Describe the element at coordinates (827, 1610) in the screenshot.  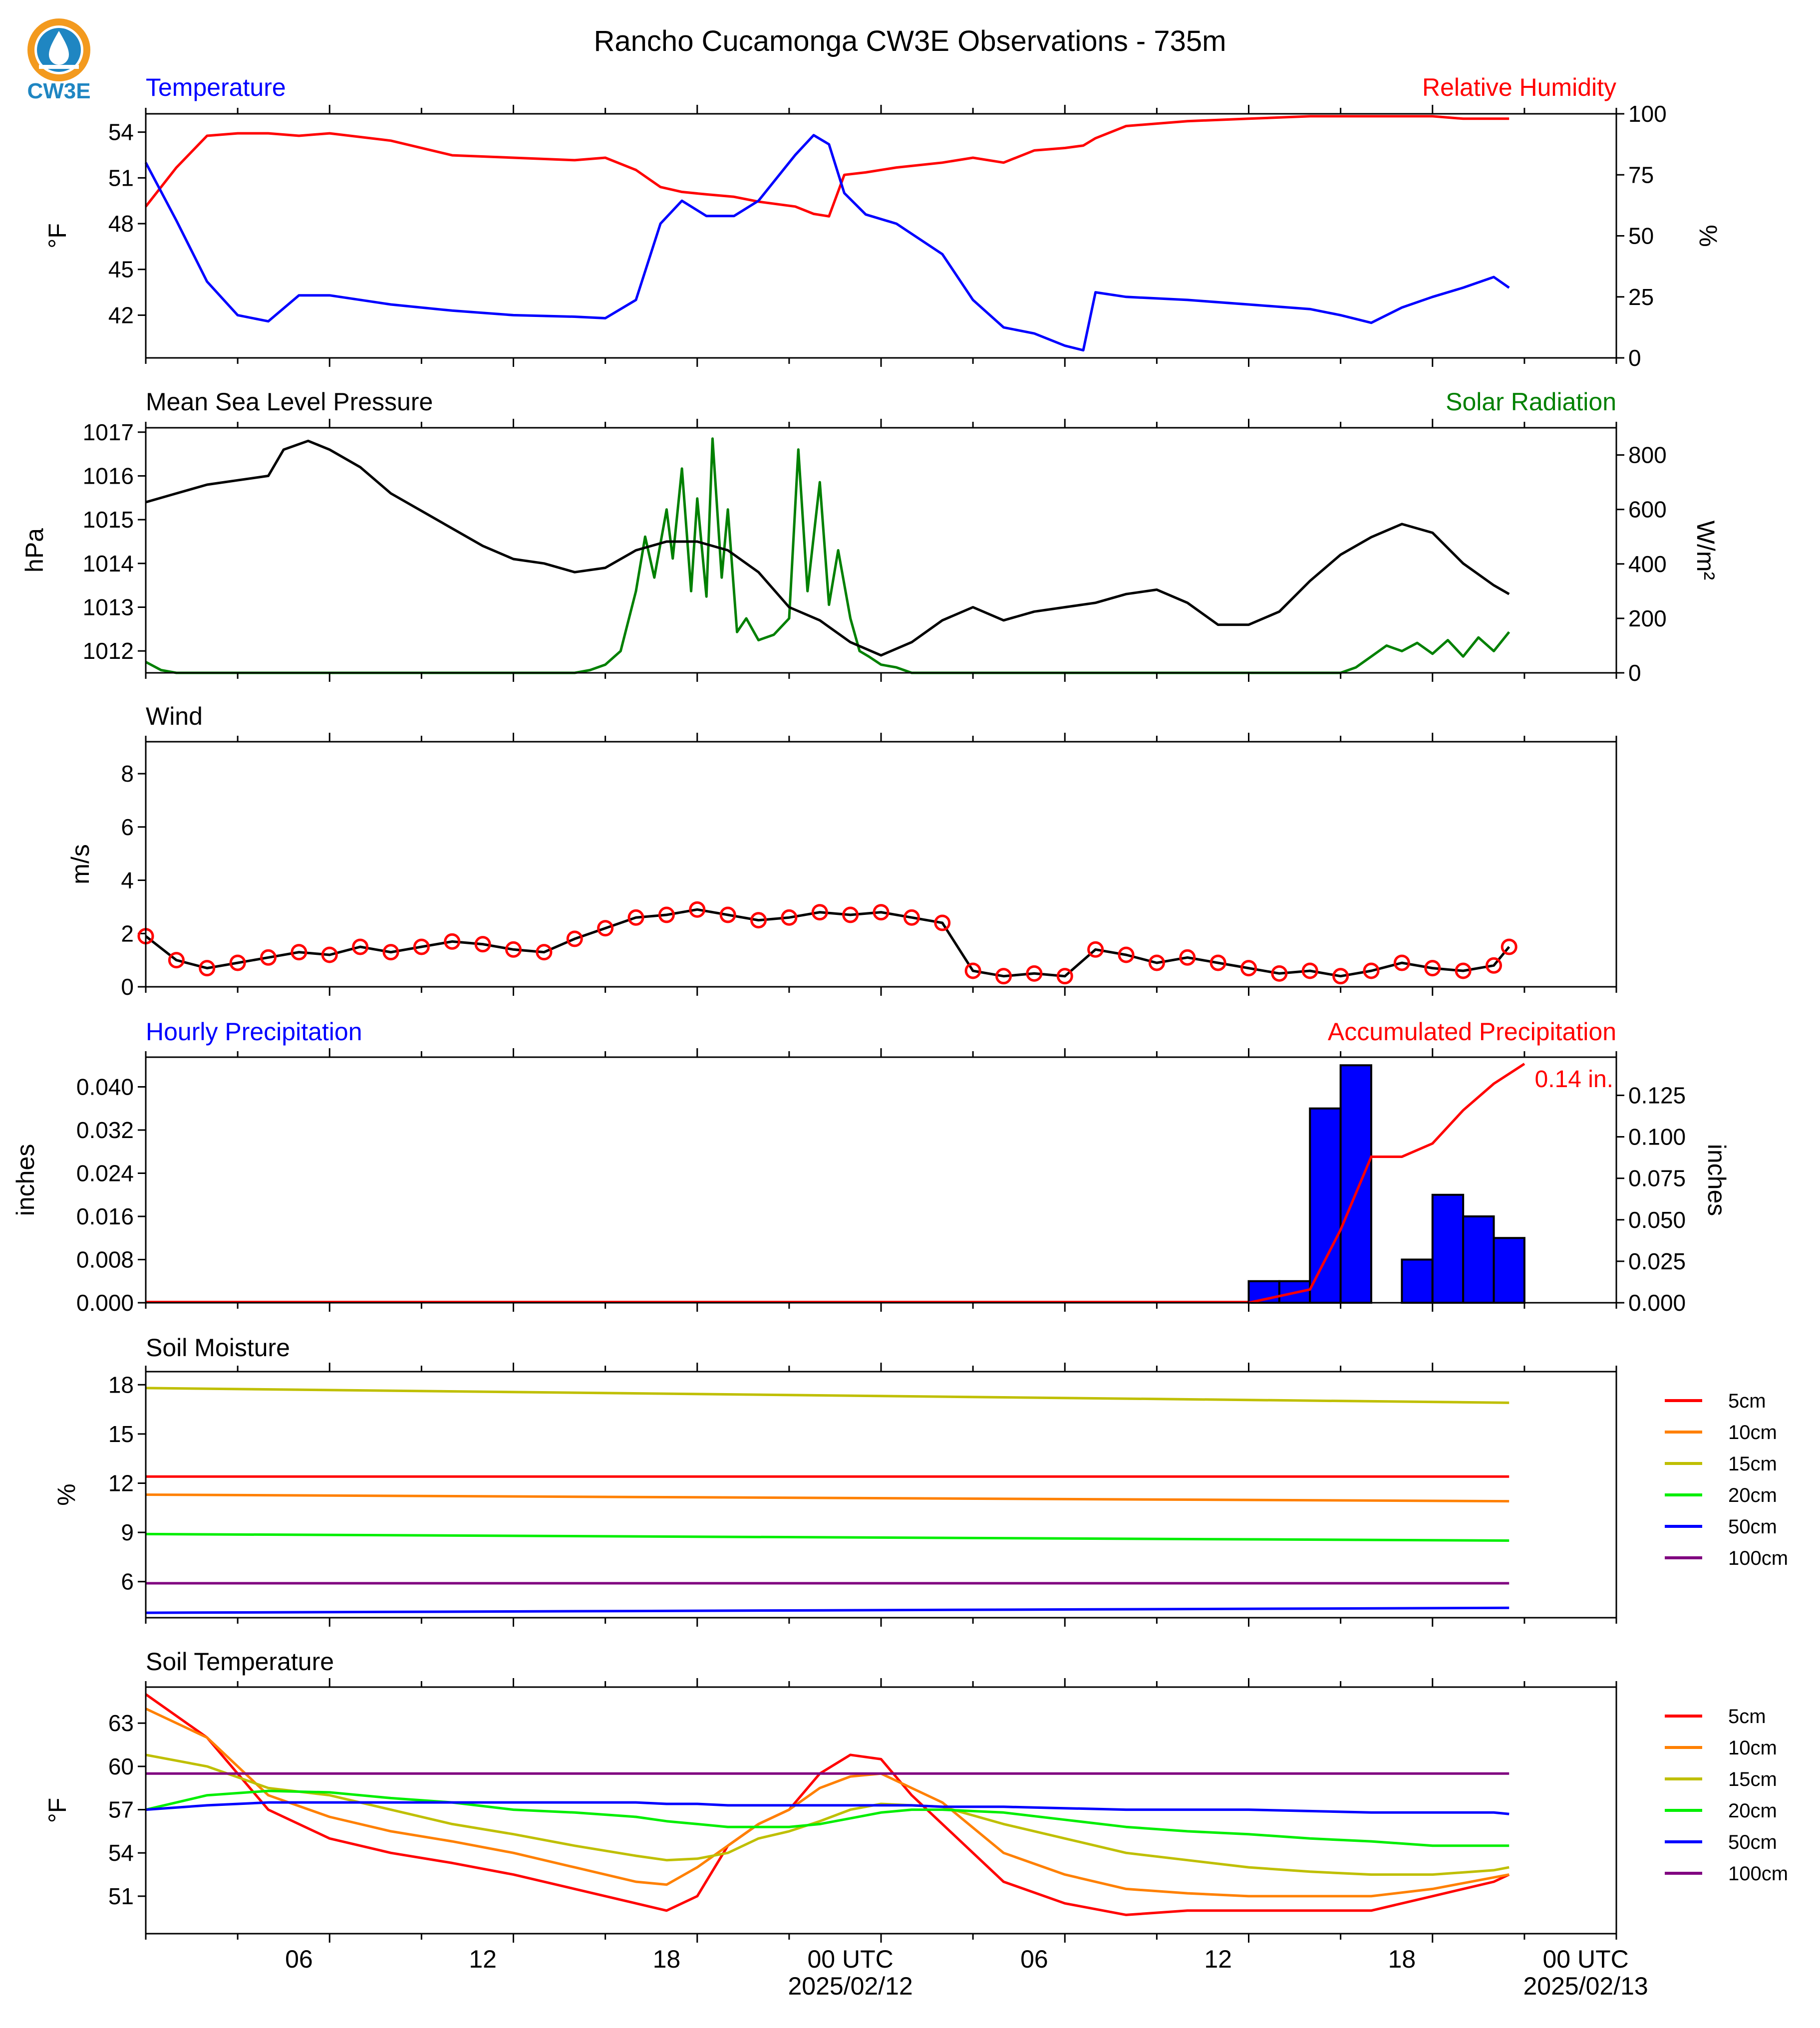
I see `soil-moisture-line-50cm` at that location.